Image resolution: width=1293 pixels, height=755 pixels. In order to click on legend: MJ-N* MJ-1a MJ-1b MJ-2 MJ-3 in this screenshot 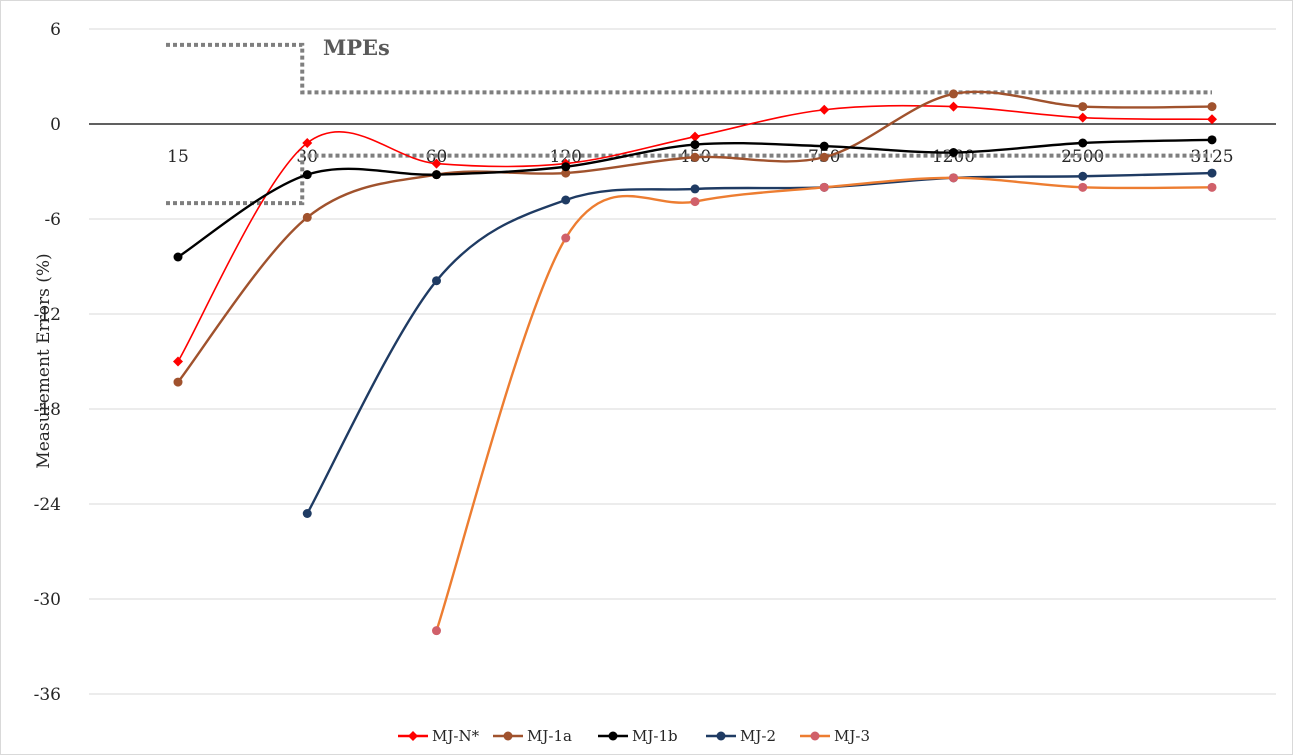, I will do `click(634, 736)`.